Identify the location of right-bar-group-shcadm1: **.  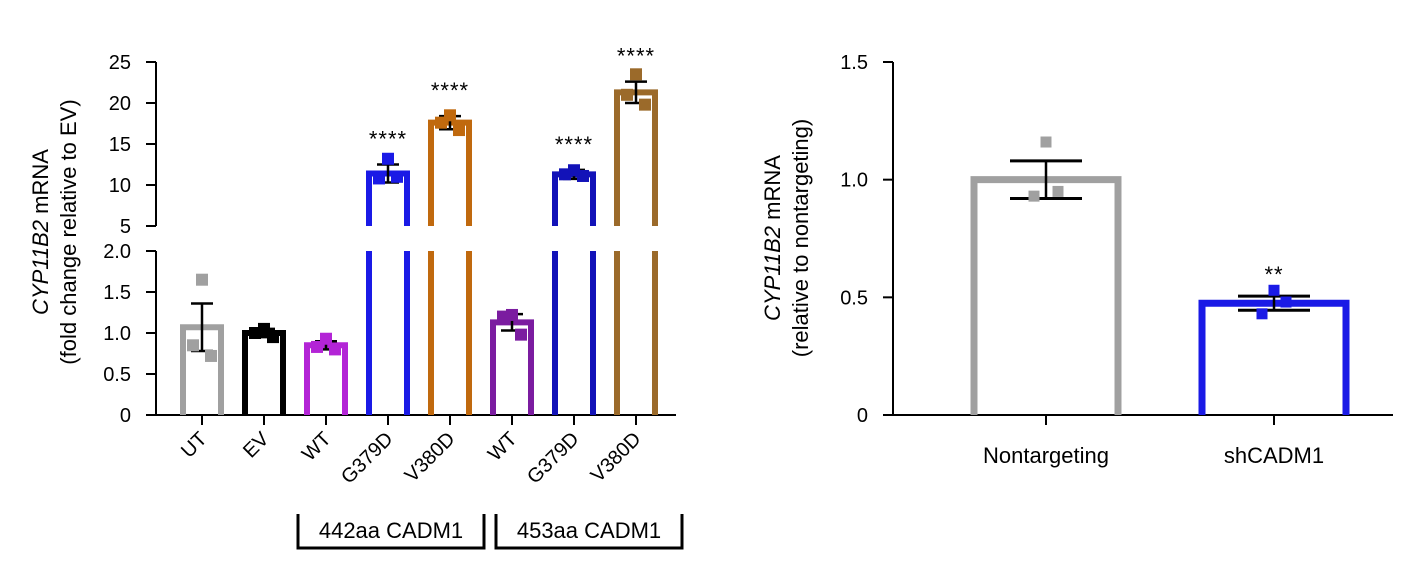
(1274, 338).